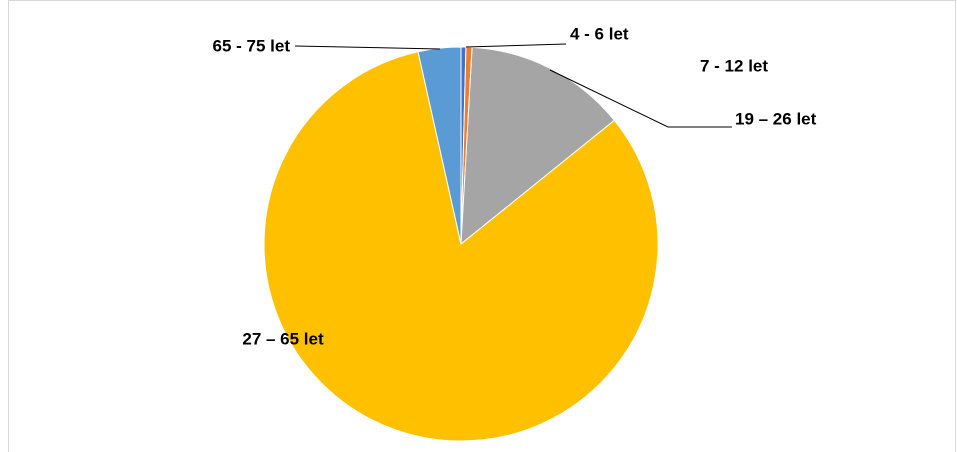 This screenshot has width=957, height=452. What do you see at coordinates (776, 118) in the screenshot?
I see `data-label: 19 – 26 let` at bounding box center [776, 118].